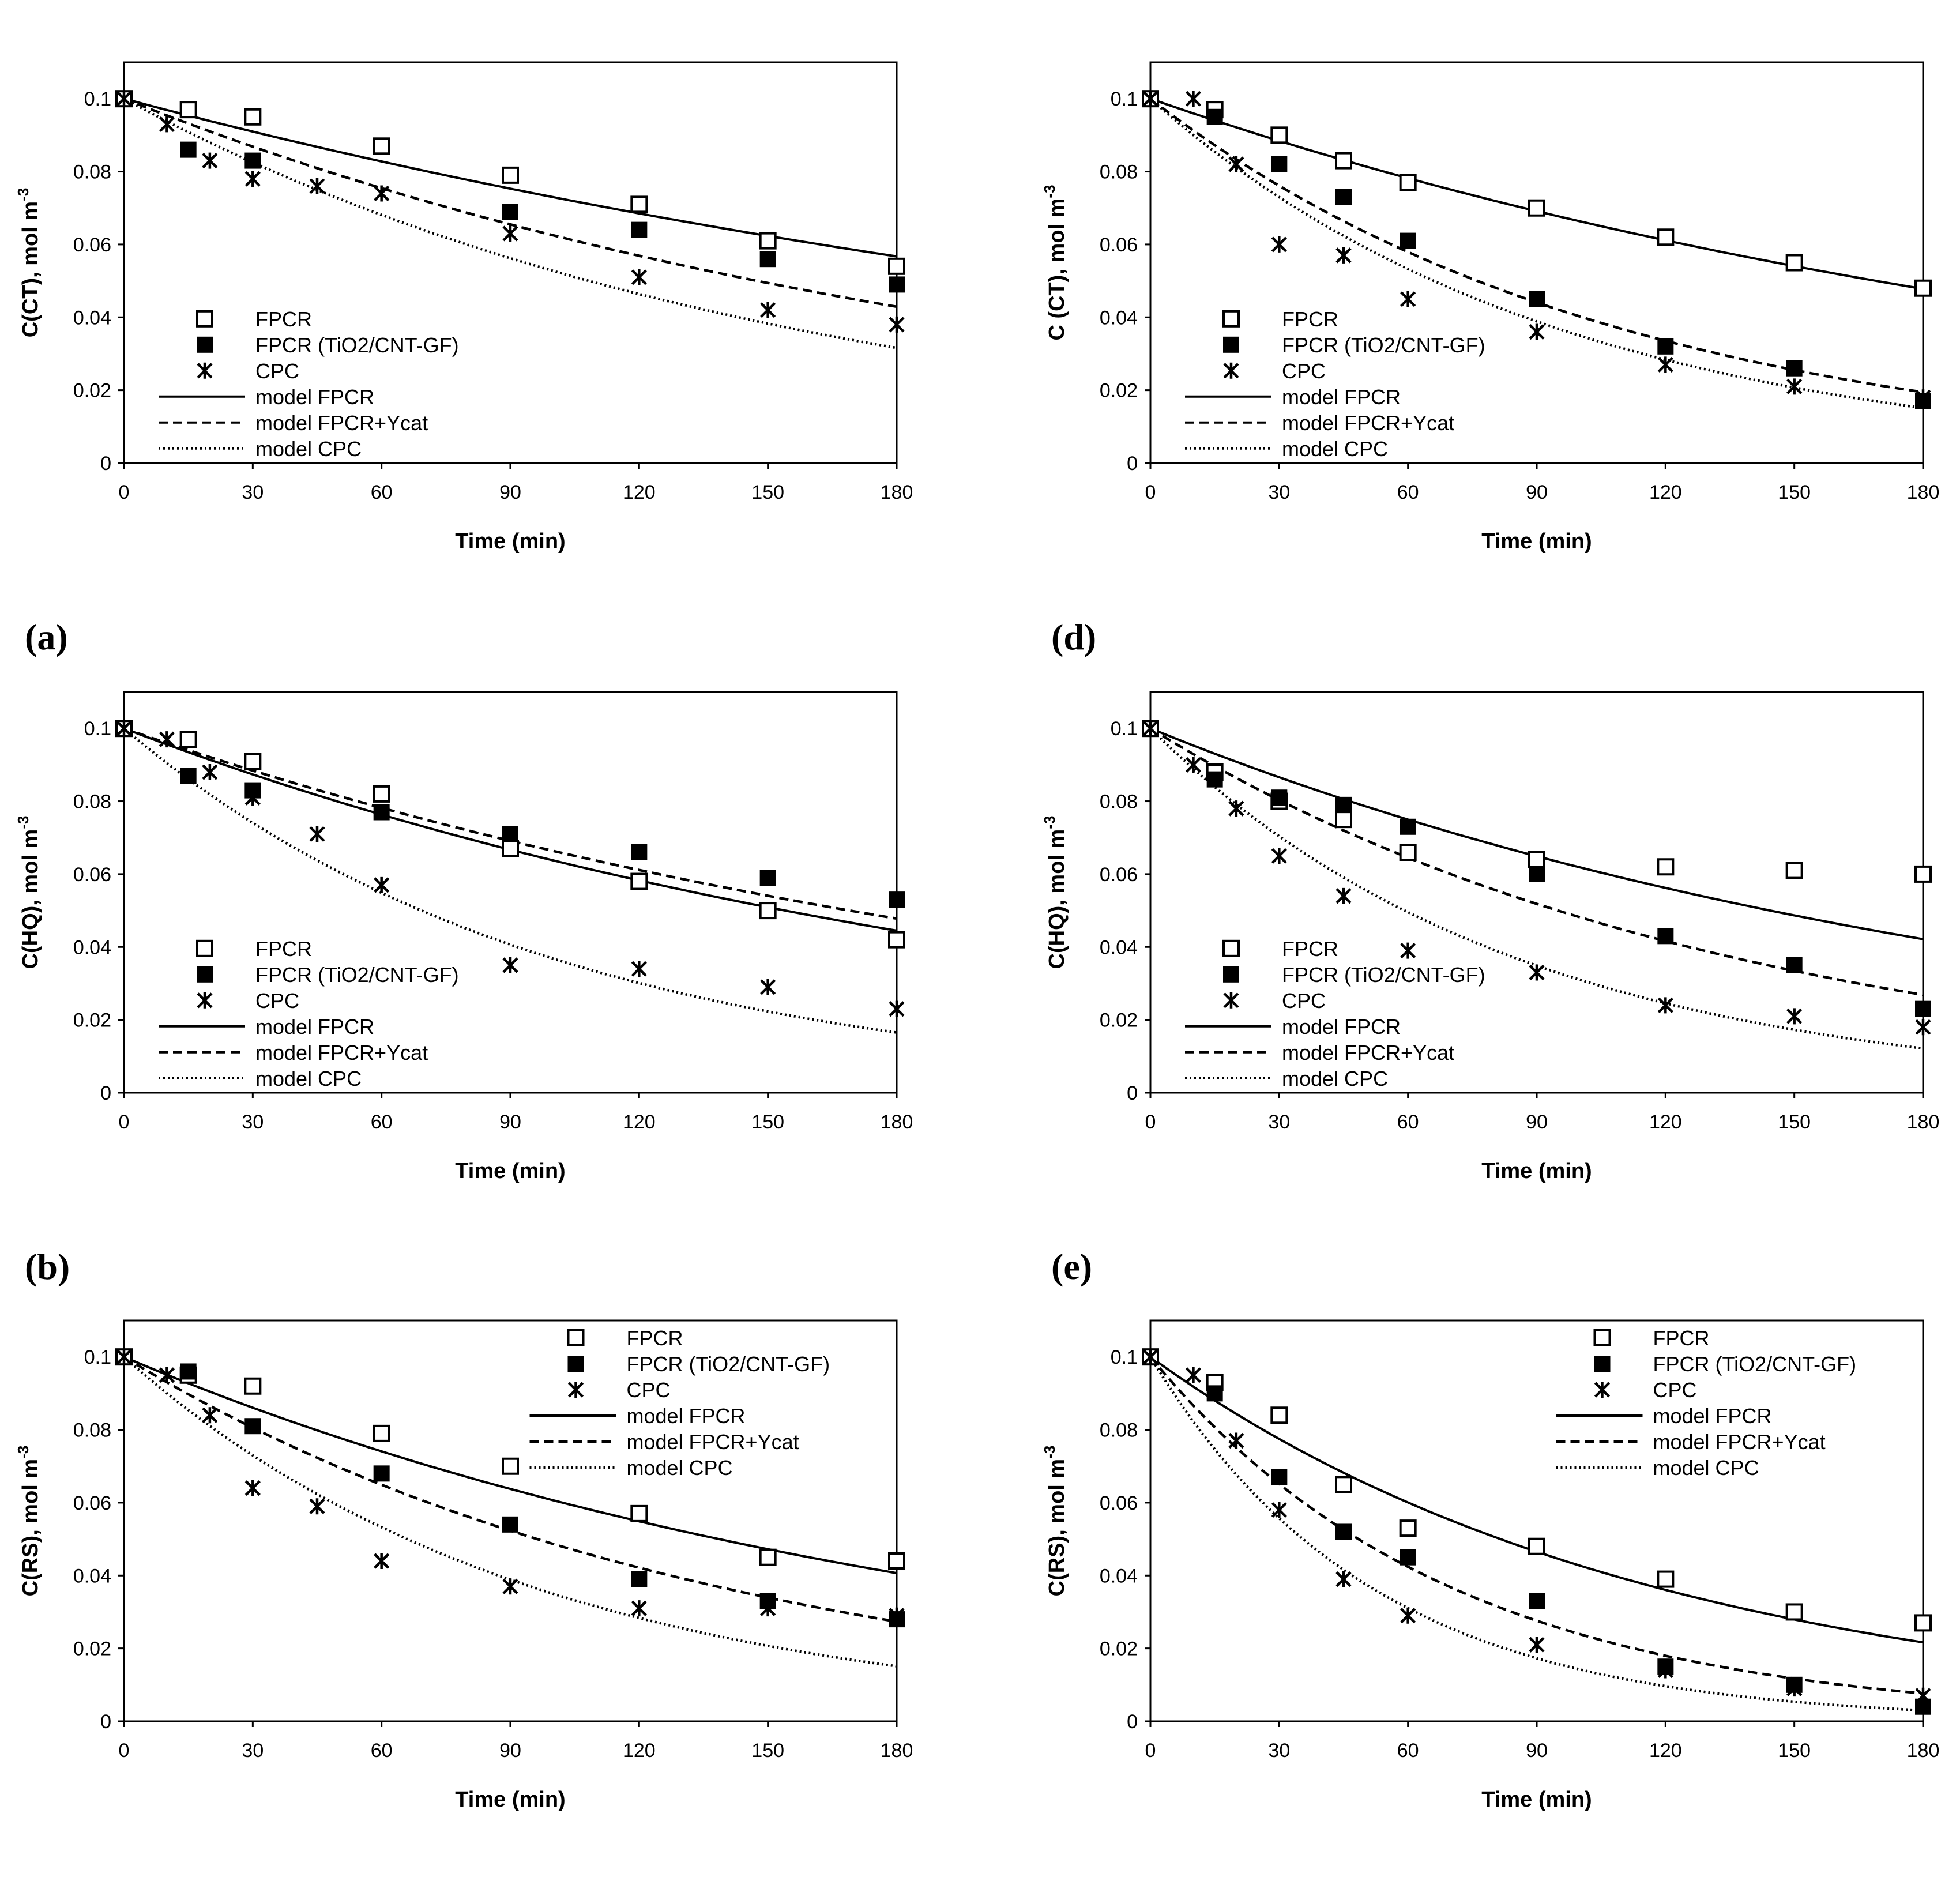  Describe the element at coordinates (1119, 1431) in the screenshot. I see `y-tick-label: 0.08` at that location.